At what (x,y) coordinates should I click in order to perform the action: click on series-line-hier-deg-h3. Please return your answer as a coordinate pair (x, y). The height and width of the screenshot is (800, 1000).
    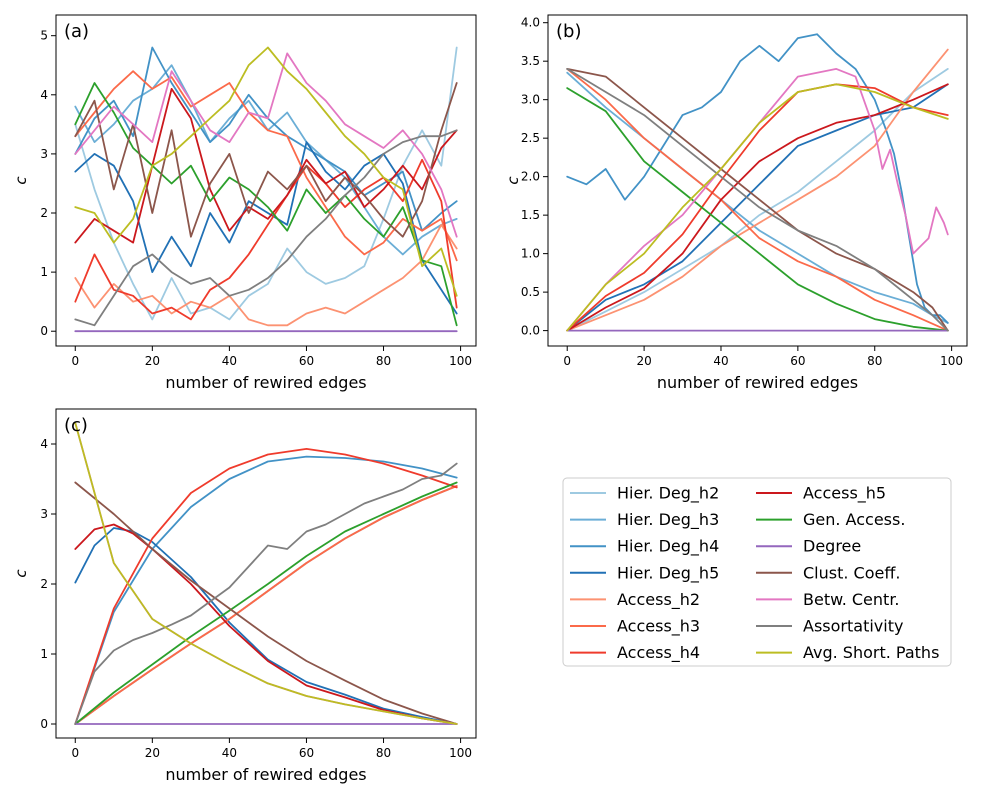
    Looking at the image, I should click on (757, 197).